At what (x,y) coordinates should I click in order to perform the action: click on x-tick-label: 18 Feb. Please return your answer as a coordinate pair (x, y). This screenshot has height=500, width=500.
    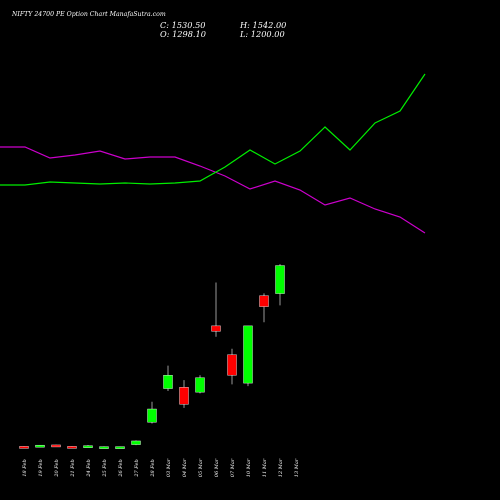
    Looking at the image, I should click on (25, 467).